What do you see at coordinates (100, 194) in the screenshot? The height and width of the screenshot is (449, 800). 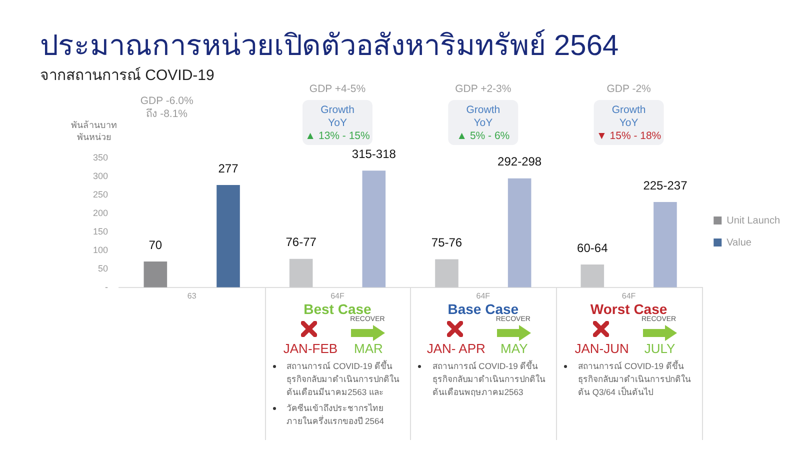 I see `y-tick-label: 250` at bounding box center [100, 194].